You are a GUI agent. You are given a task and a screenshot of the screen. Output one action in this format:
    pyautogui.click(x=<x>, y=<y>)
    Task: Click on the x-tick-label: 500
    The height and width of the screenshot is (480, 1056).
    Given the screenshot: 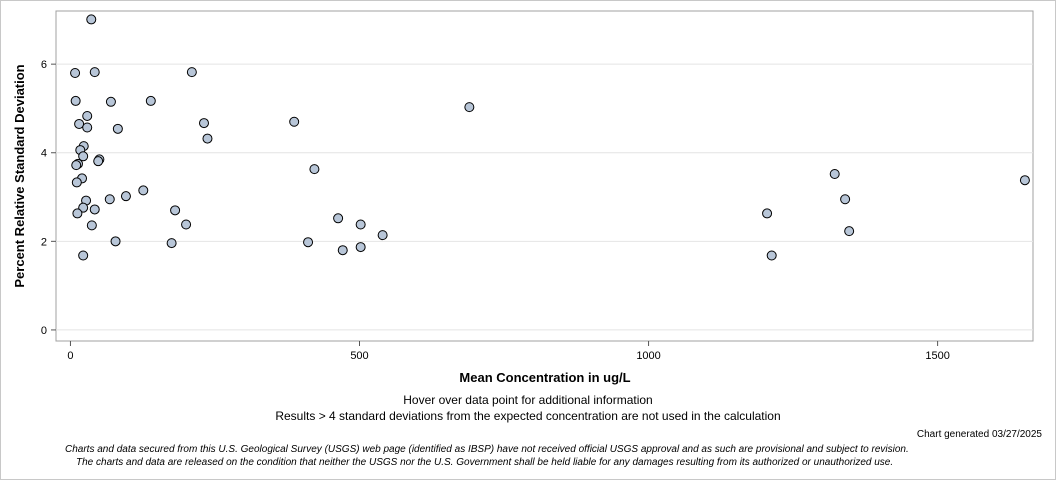 What is the action you would take?
    pyautogui.click(x=359, y=356)
    